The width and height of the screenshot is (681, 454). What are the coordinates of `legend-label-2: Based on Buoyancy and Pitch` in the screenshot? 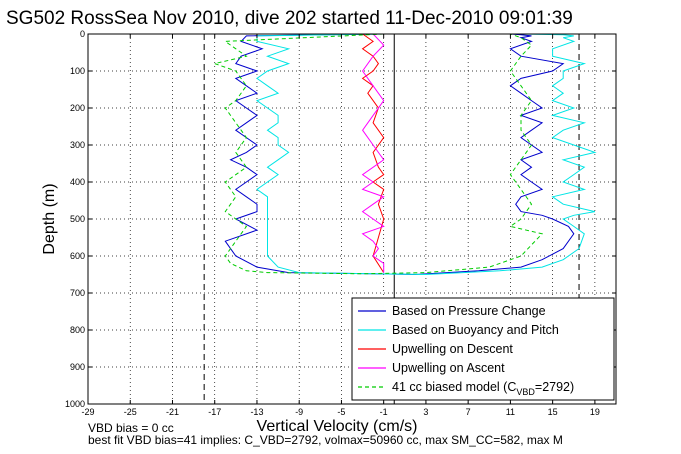 It's located at (475, 330).